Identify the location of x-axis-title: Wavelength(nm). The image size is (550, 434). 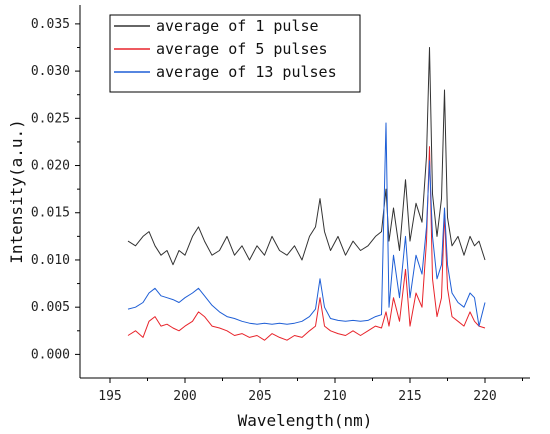
(305, 420).